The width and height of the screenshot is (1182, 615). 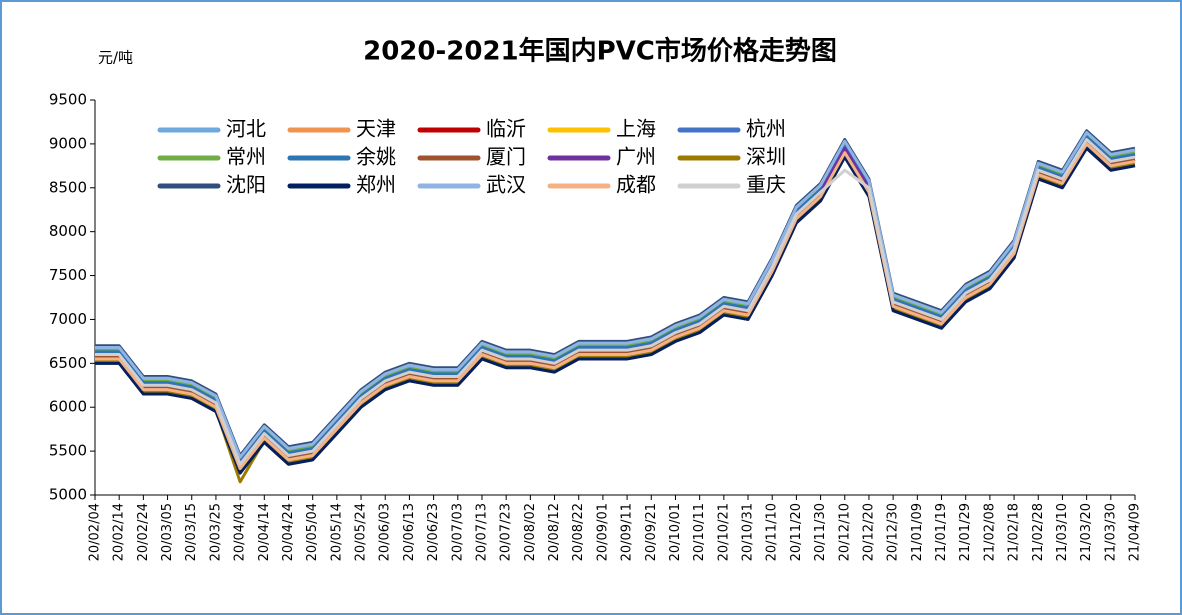 What do you see at coordinates (68, 495) in the screenshot?
I see `y-tick-label: 5000` at bounding box center [68, 495].